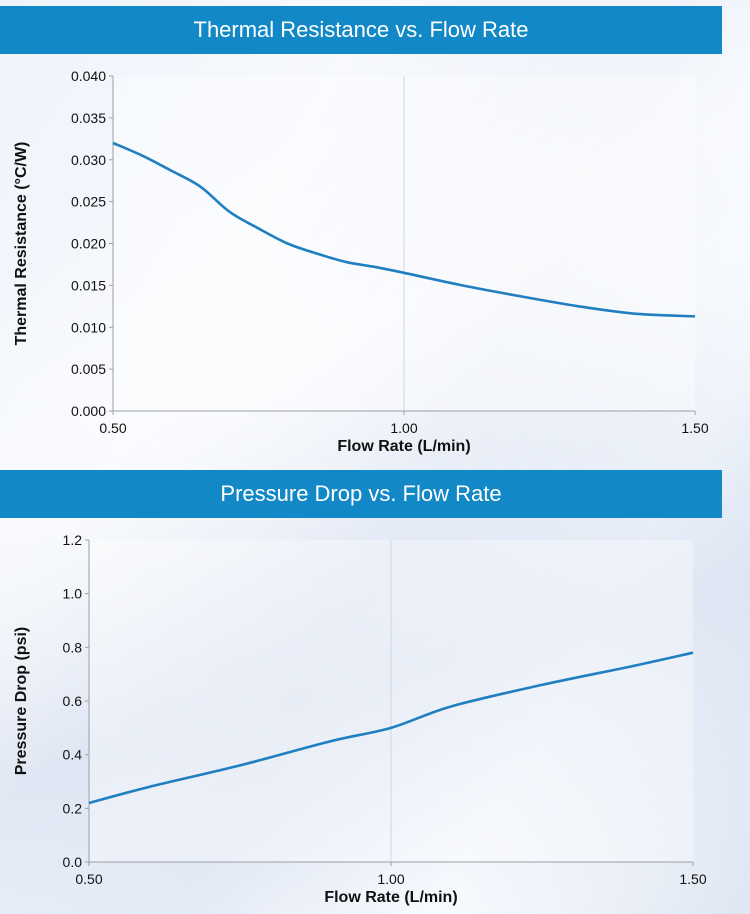 The height and width of the screenshot is (914, 750). What do you see at coordinates (88, 411) in the screenshot?
I see `y-tick-label: 0.000` at bounding box center [88, 411].